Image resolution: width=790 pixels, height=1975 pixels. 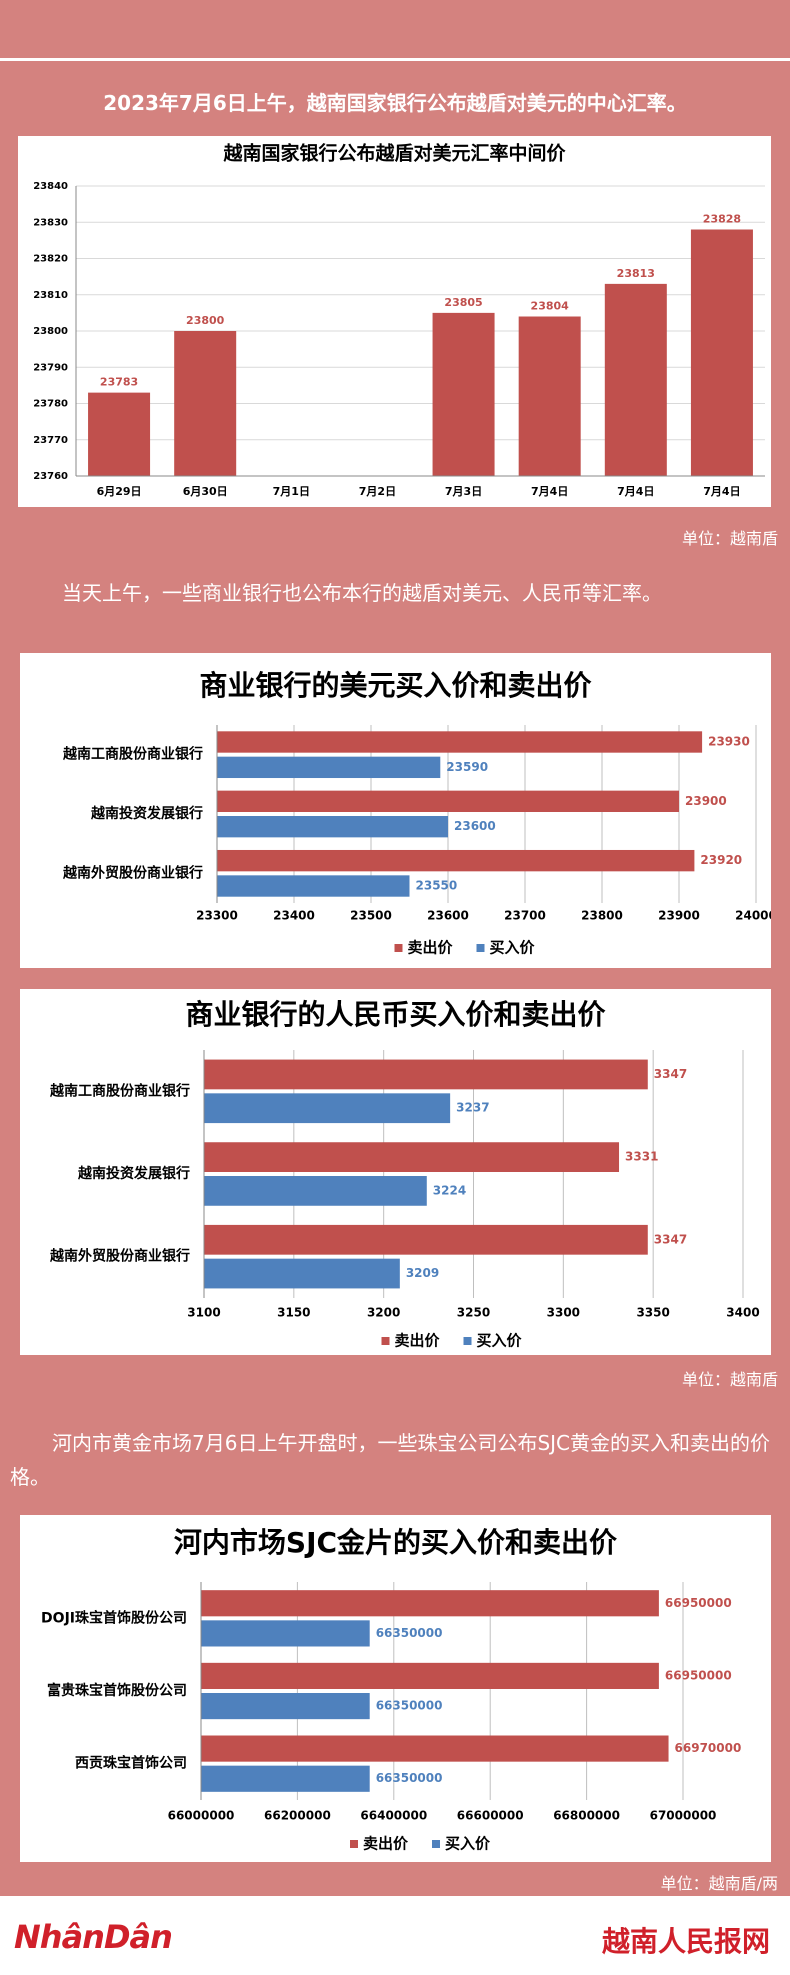 What do you see at coordinates (395, 685) in the screenshot?
I see `chart-title: 商业银行的美元买入价和卖出价` at bounding box center [395, 685].